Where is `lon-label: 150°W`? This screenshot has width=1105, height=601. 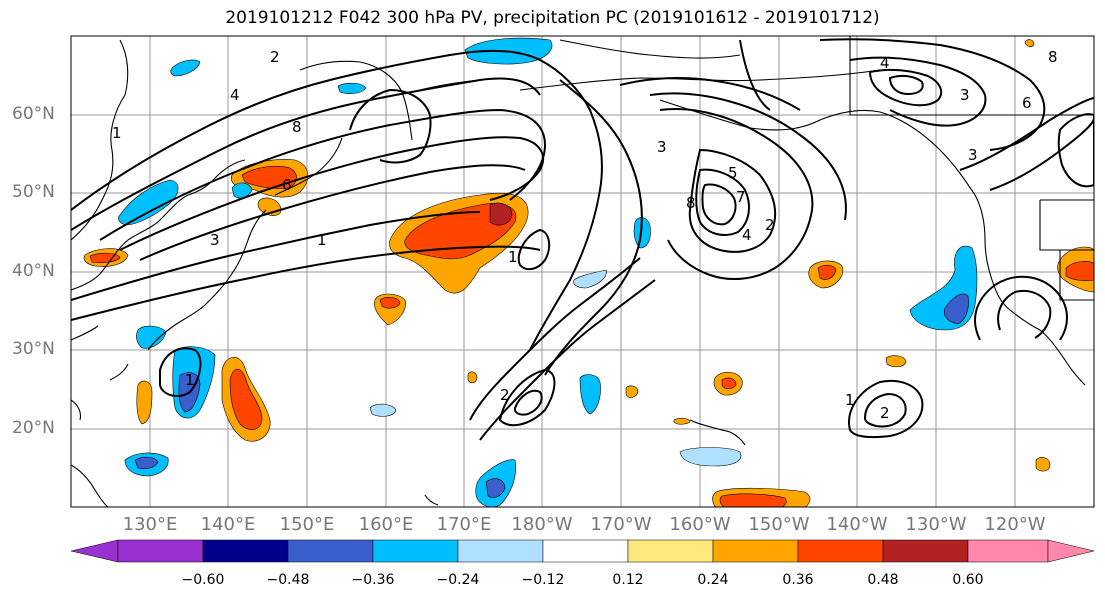 lon-label: 150°W is located at coordinates (779, 524).